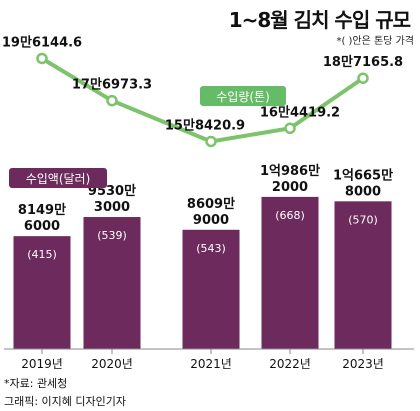 Image resolution: width=420 pixels, height=411 pixels. Describe the element at coordinates (42, 210) in the screenshot. I see `bar-value-top-label: 8149만` at that location.